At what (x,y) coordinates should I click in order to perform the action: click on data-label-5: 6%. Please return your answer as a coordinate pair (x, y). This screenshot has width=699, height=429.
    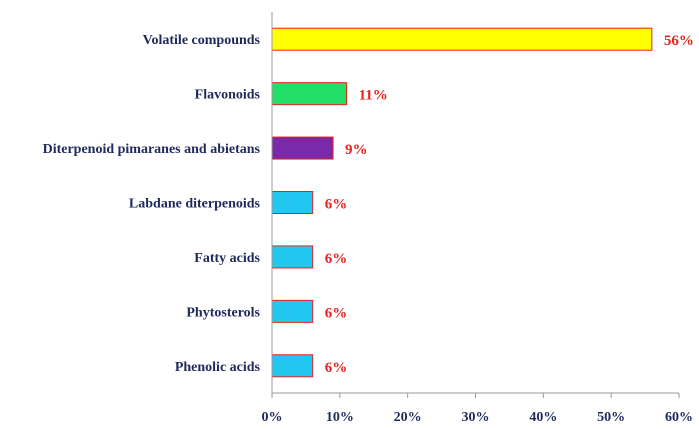
    Looking at the image, I should click on (336, 313).